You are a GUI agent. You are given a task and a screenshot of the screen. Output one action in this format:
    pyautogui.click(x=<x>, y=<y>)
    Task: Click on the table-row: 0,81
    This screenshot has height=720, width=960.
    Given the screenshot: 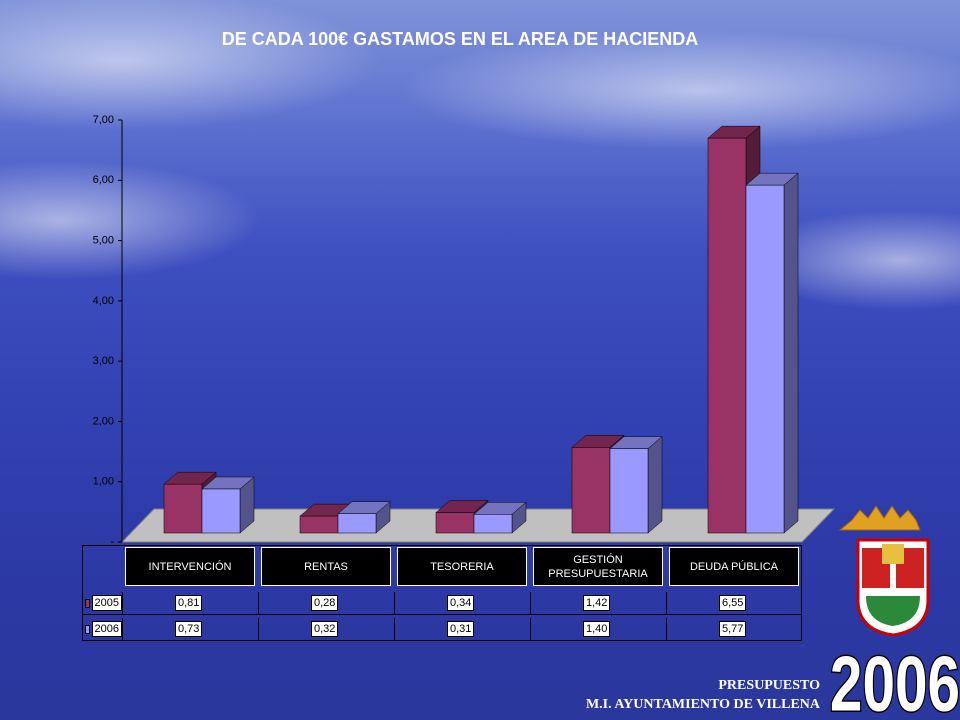 What is the action you would take?
    pyautogui.click(x=190, y=603)
    